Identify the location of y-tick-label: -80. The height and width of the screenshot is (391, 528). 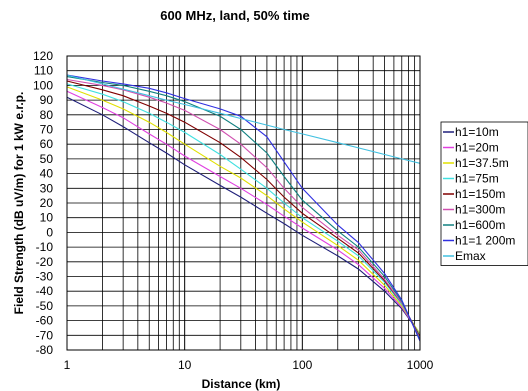
(45, 350).